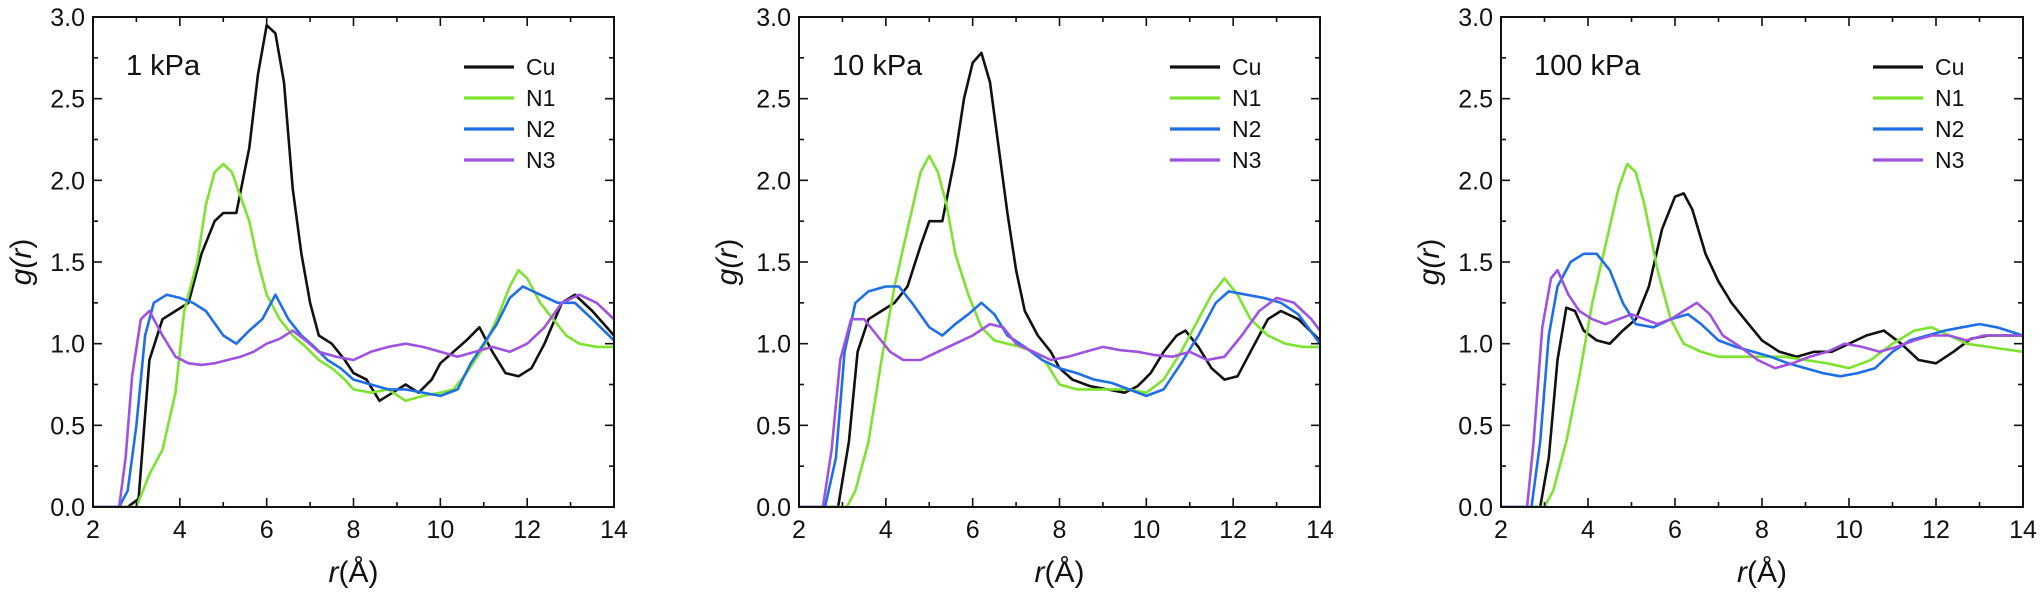 The image size is (2043, 597). Describe the element at coordinates (877, 66) in the screenshot. I see `pressure-annotation: 10 kPa` at that location.